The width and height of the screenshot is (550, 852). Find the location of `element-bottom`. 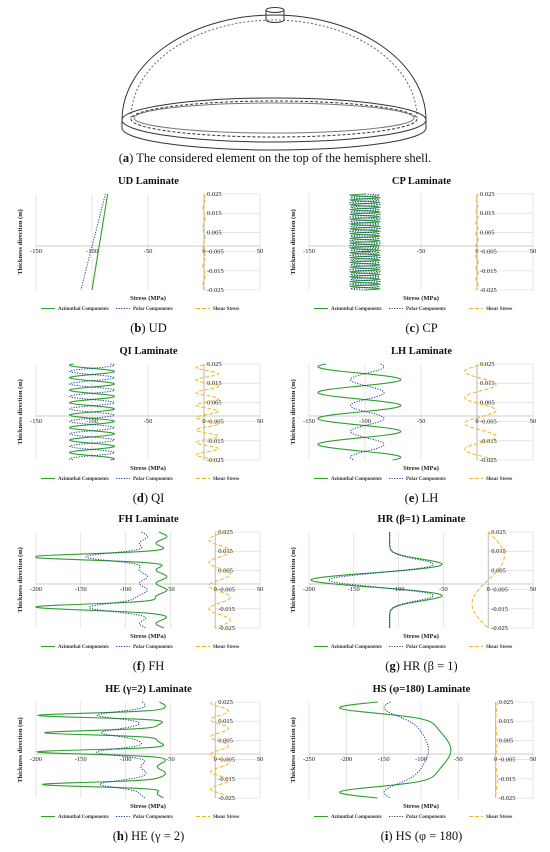

element-bottom is located at coordinates (275, 21).